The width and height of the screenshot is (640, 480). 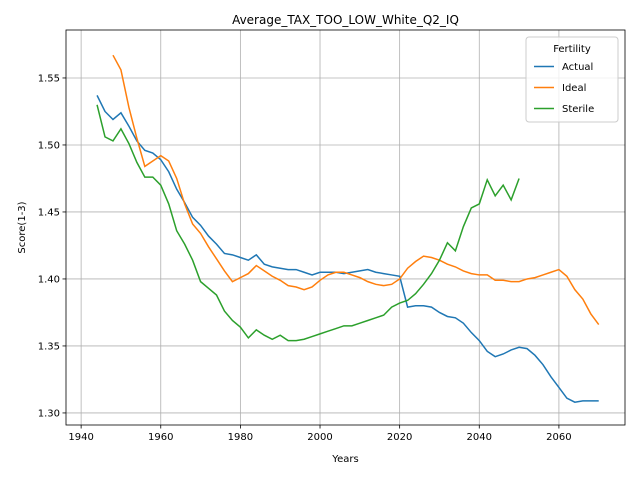 What do you see at coordinates (49, 212) in the screenshot?
I see `y-tick-label: 1.45` at bounding box center [49, 212].